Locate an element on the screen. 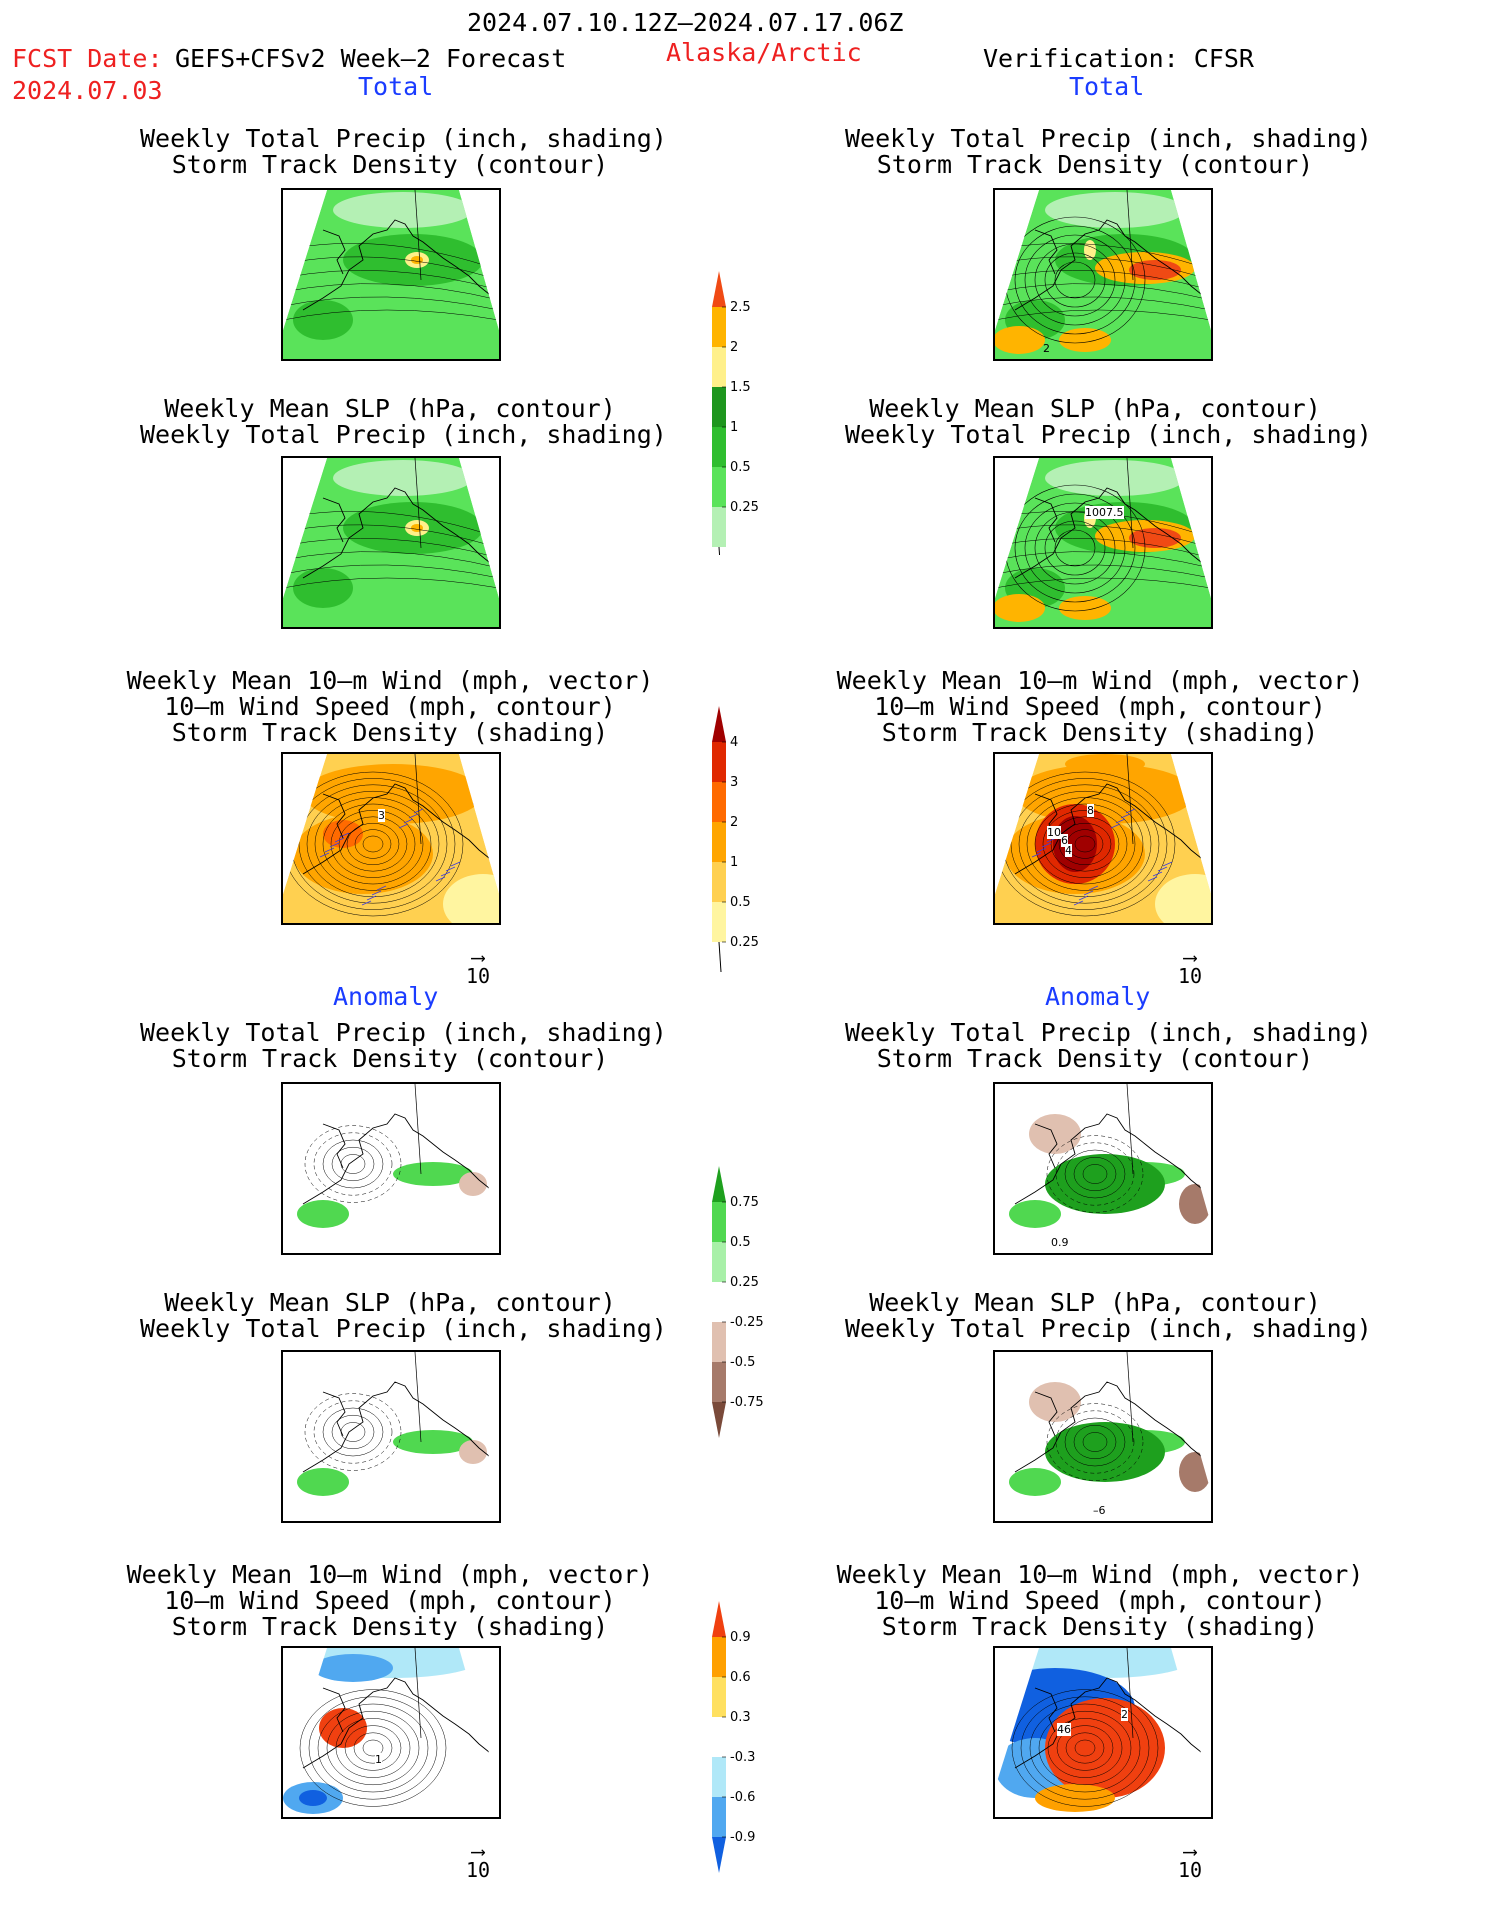 This screenshot has width=1487, height=1925. contour-label: 0.9 is located at coordinates (1060, 1242).